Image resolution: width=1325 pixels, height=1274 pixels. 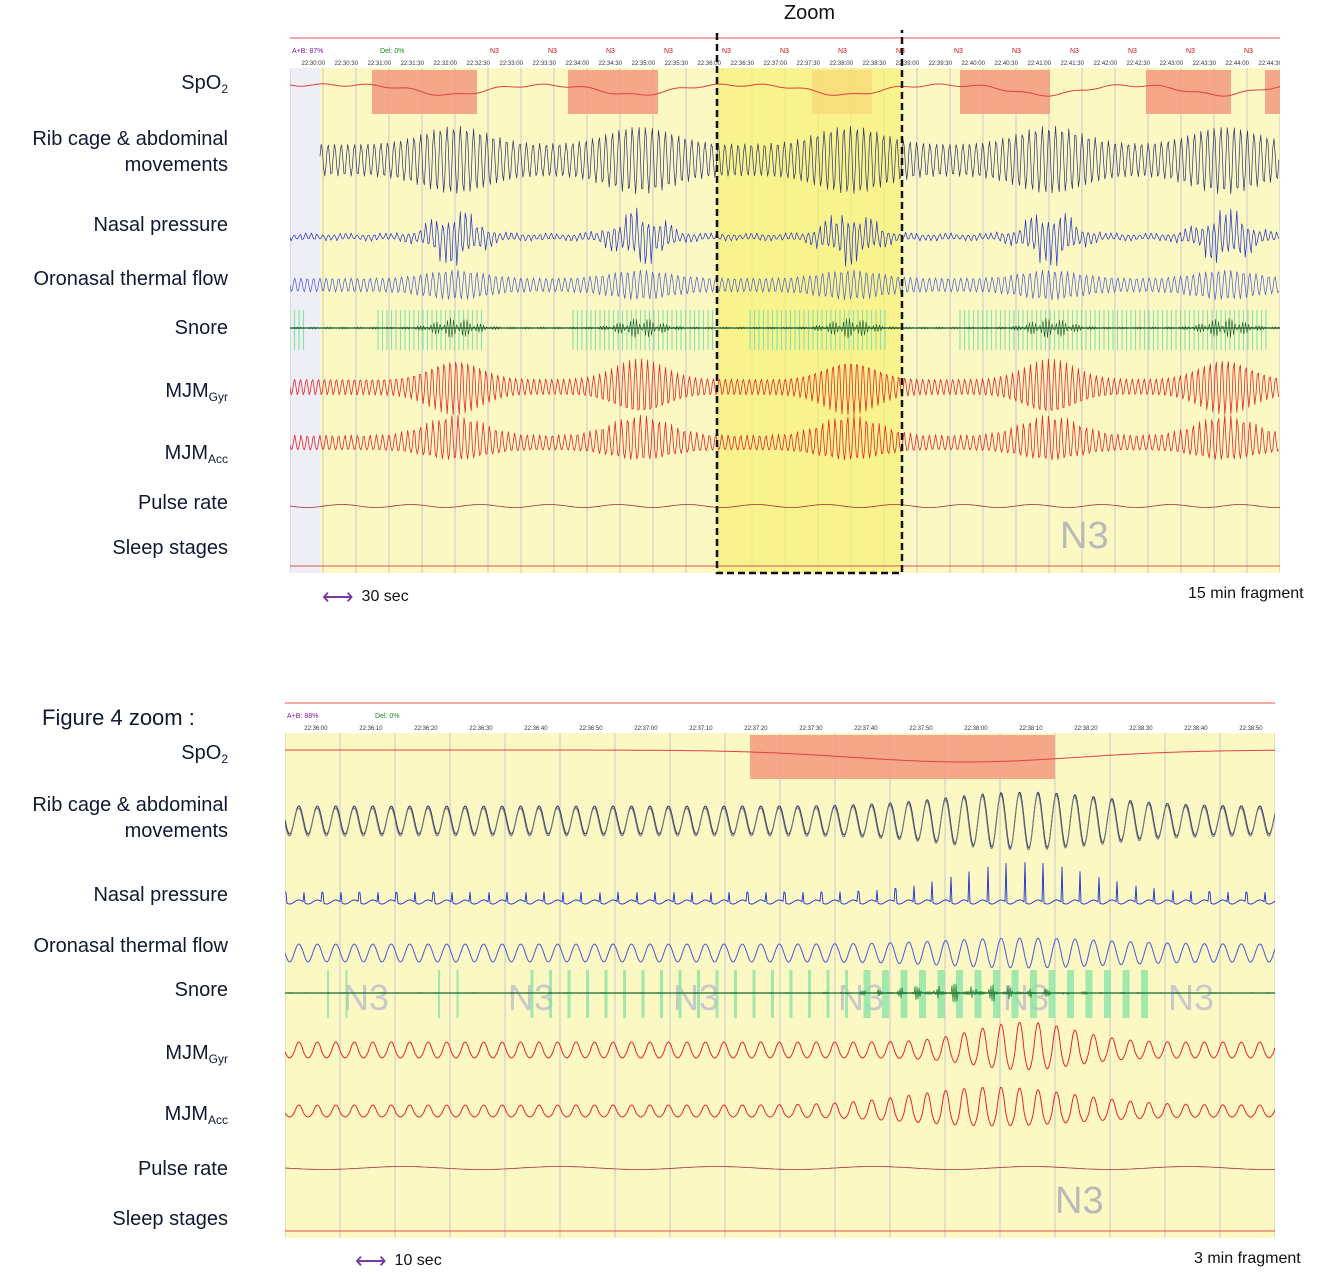 I want to click on time-tick-label: 22:40:30, so click(x=1007, y=64).